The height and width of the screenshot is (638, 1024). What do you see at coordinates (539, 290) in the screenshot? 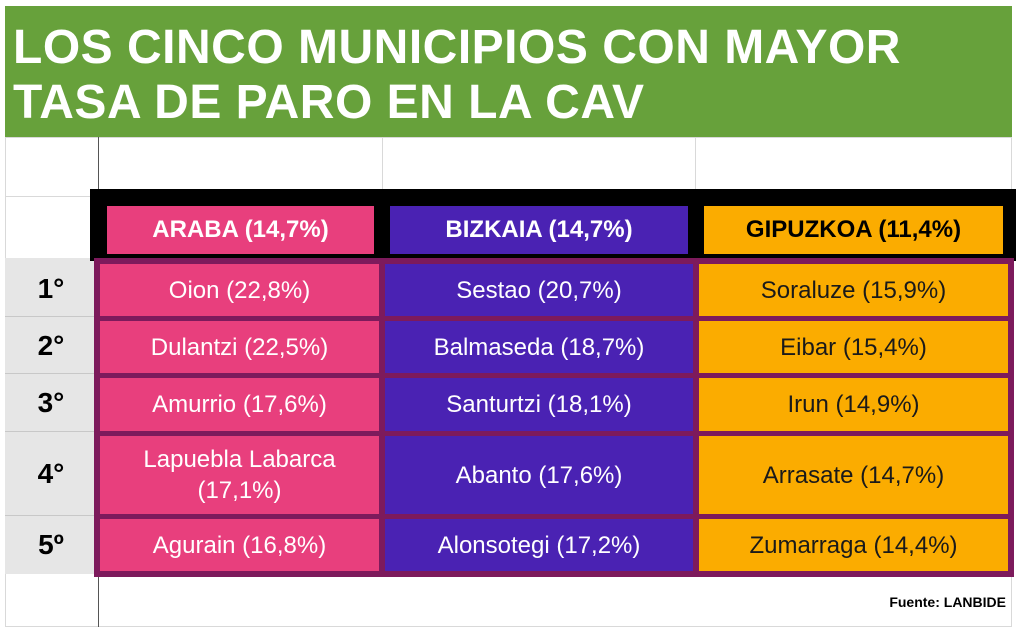
I see `cell-bizkaia: Sestao (20,7%)` at bounding box center [539, 290].